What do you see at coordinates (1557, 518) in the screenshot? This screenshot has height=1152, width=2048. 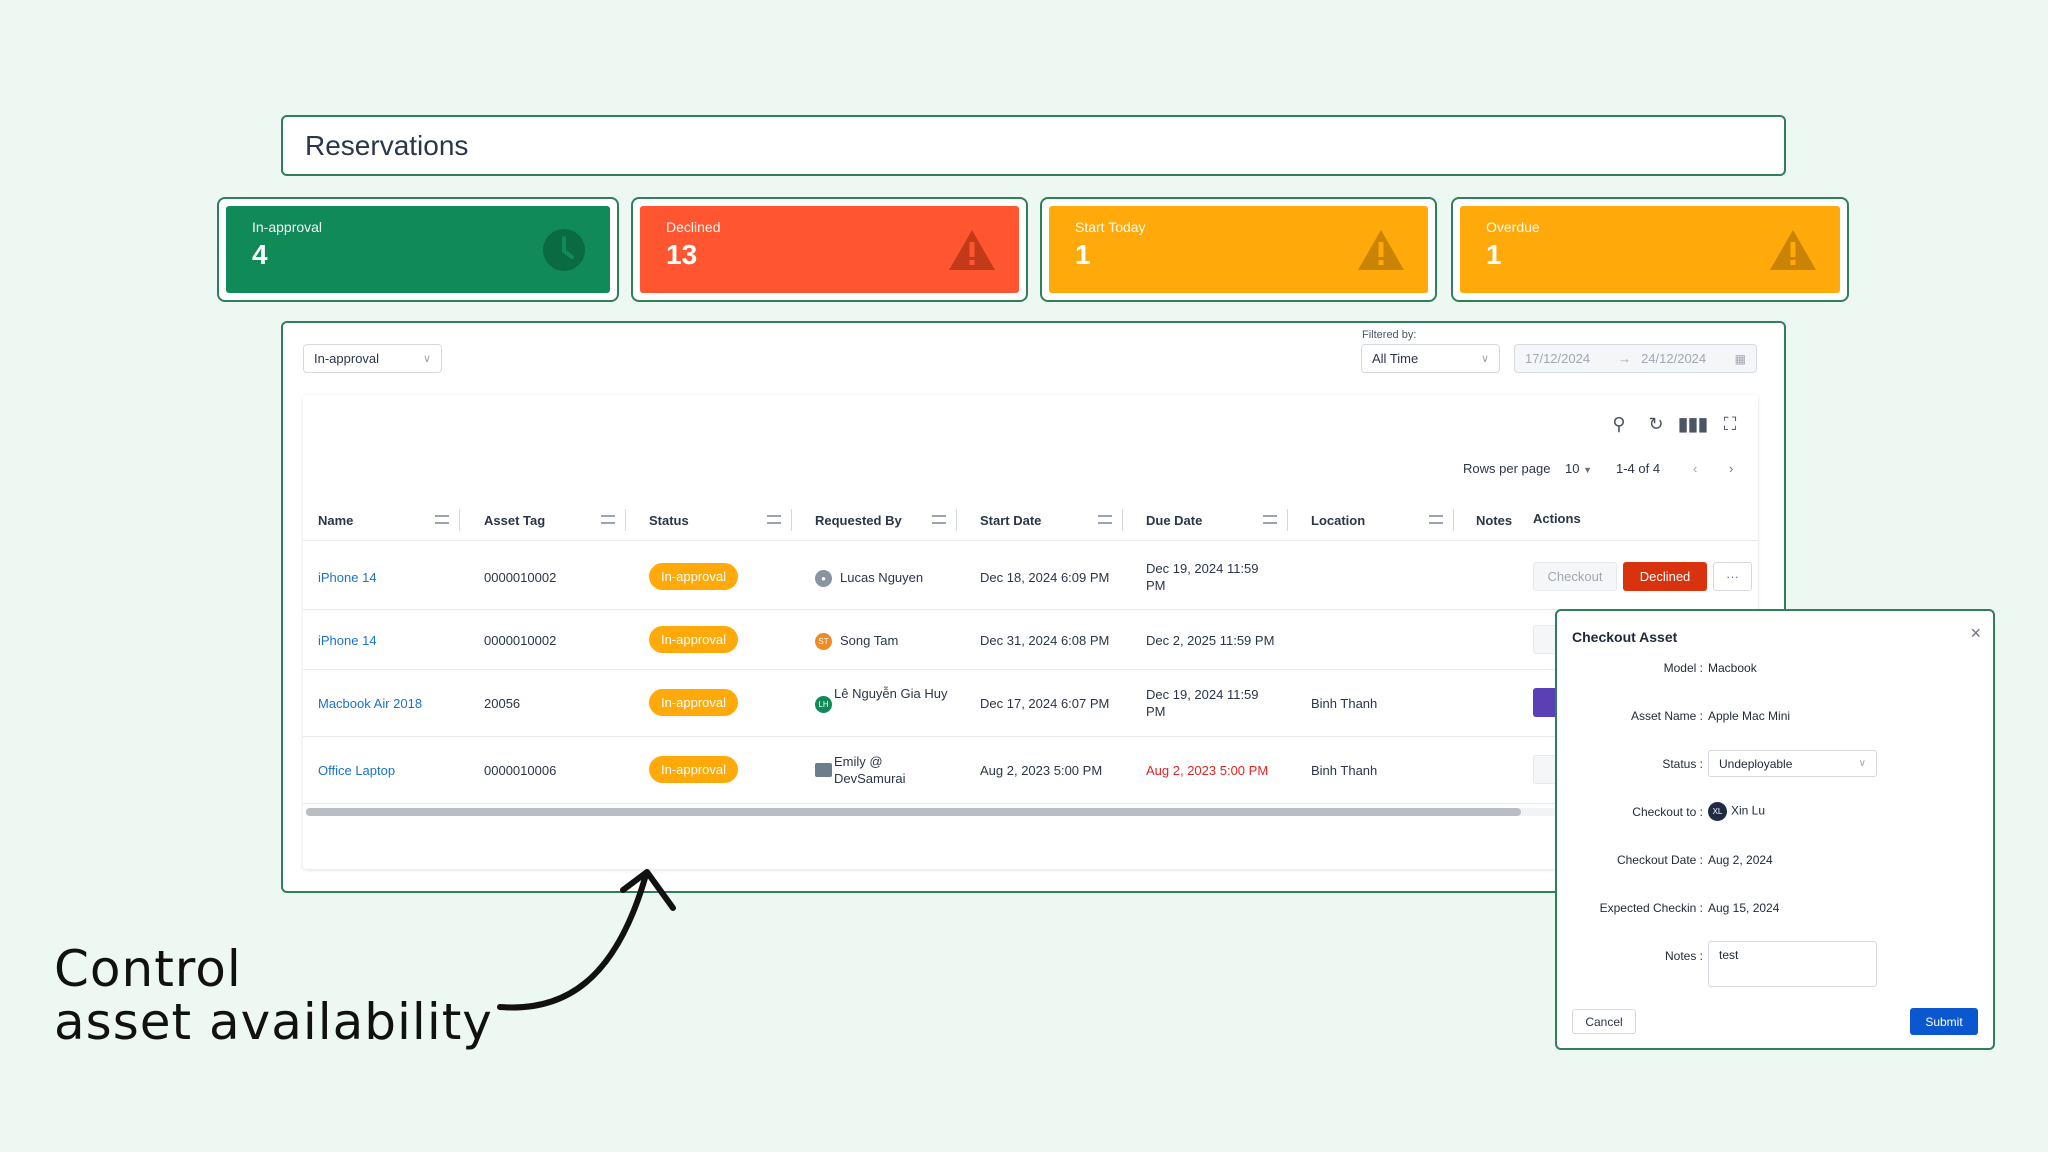 I see `column-header-actions: Actions` at bounding box center [1557, 518].